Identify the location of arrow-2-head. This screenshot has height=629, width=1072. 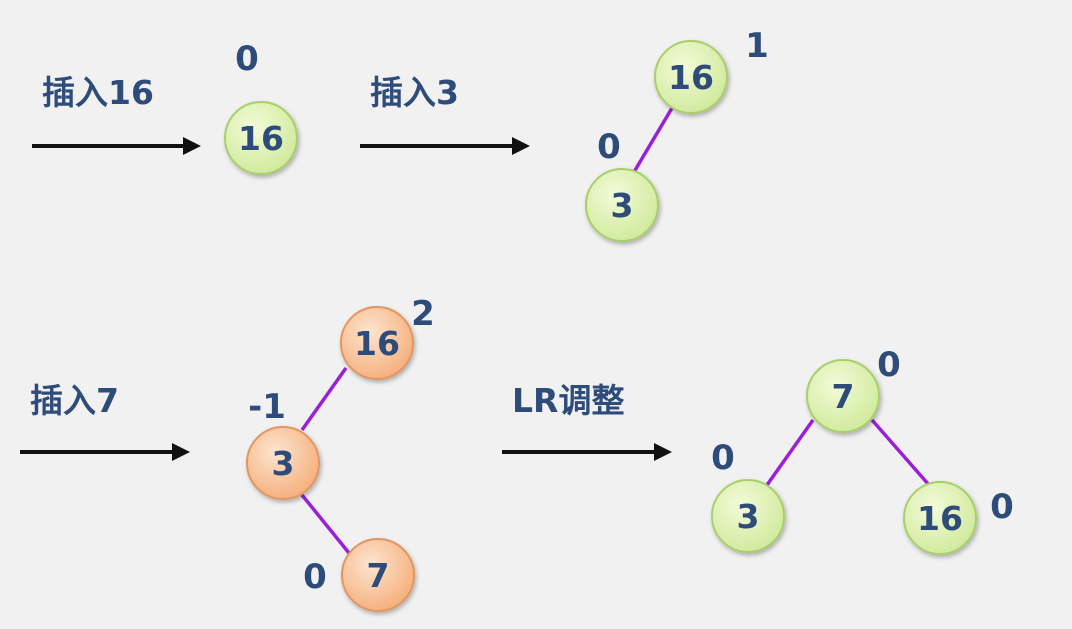
(521, 146).